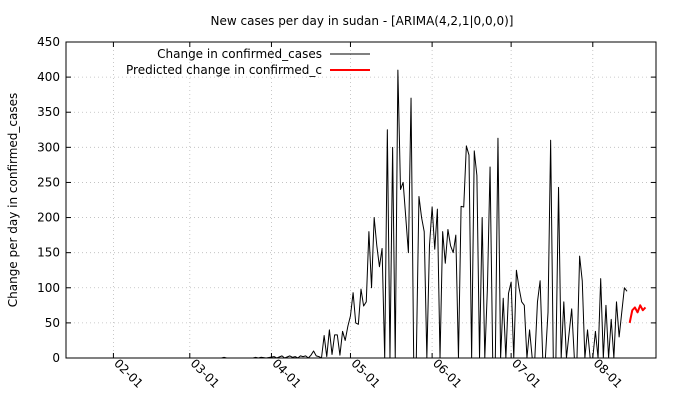  Describe the element at coordinates (637, 314) in the screenshot. I see `series-line-predicted` at that location.